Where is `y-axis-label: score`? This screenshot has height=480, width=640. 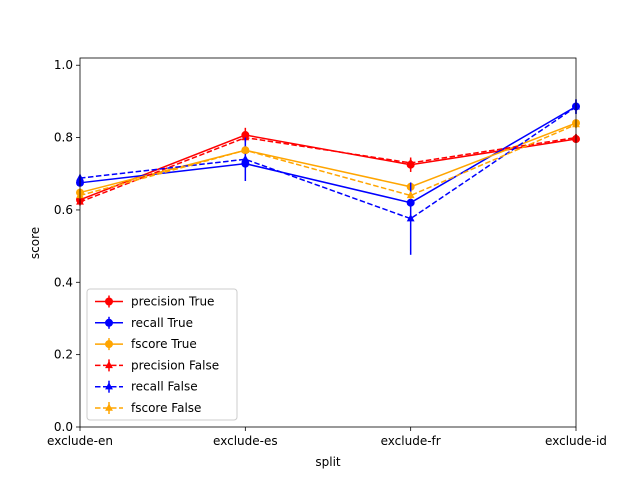 y-axis-label: score is located at coordinates (35, 243).